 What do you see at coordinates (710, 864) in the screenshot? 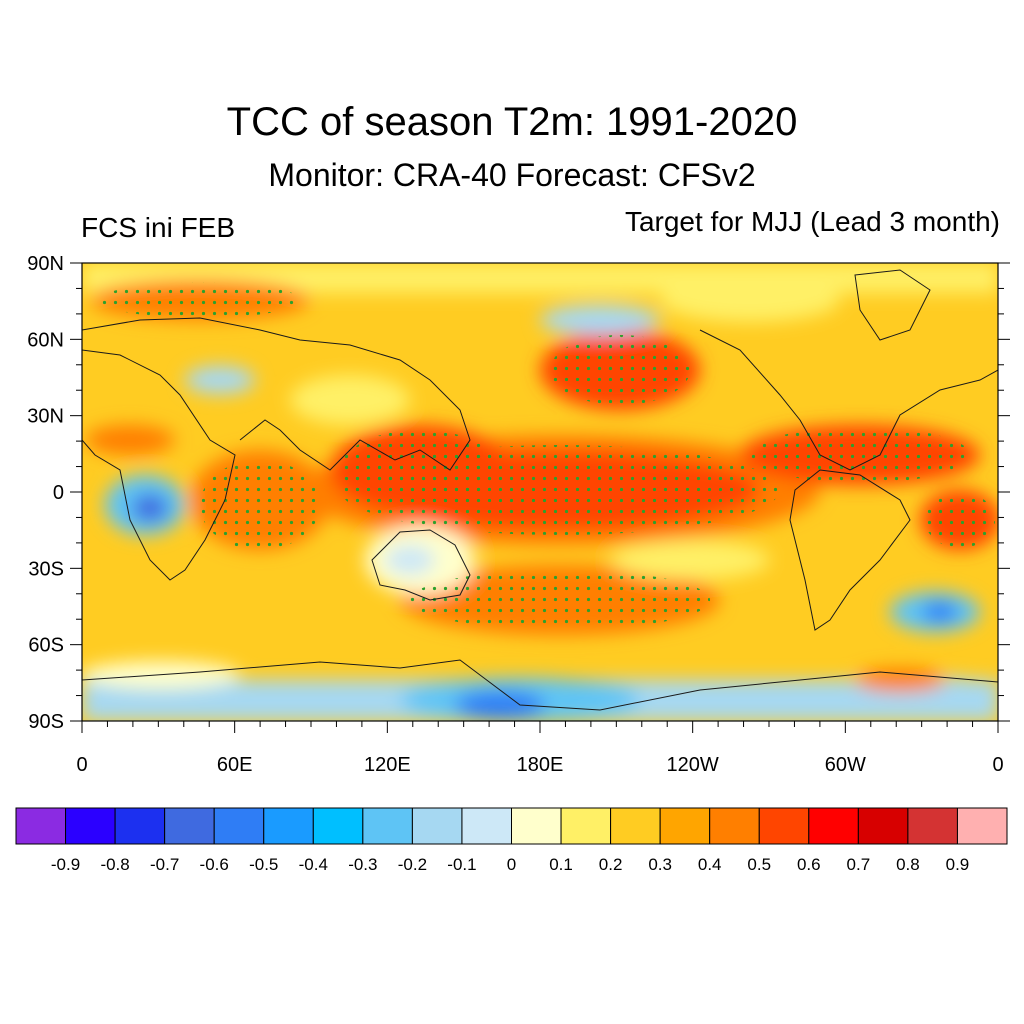
I see `colorbar-label: 0.4` at bounding box center [710, 864].